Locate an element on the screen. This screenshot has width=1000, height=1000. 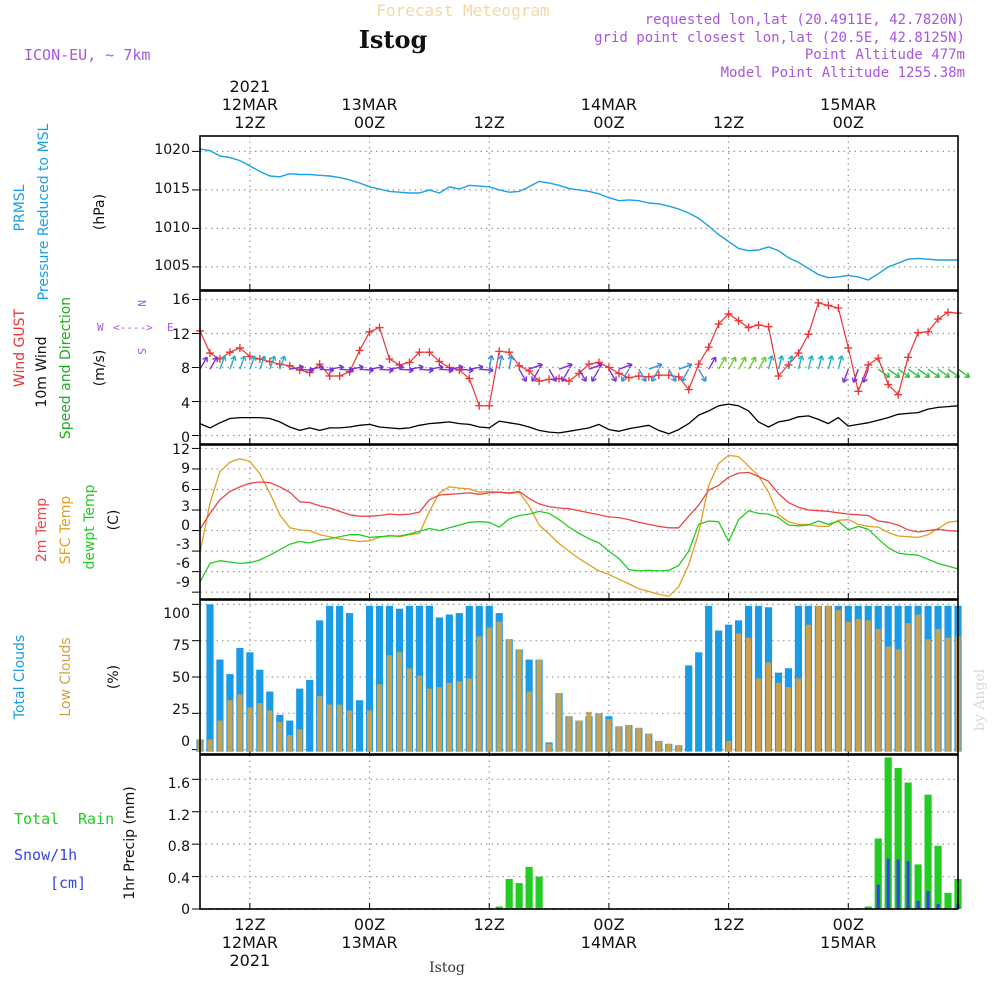
bottom-time-label: 15MAR is located at coordinates (848, 942).